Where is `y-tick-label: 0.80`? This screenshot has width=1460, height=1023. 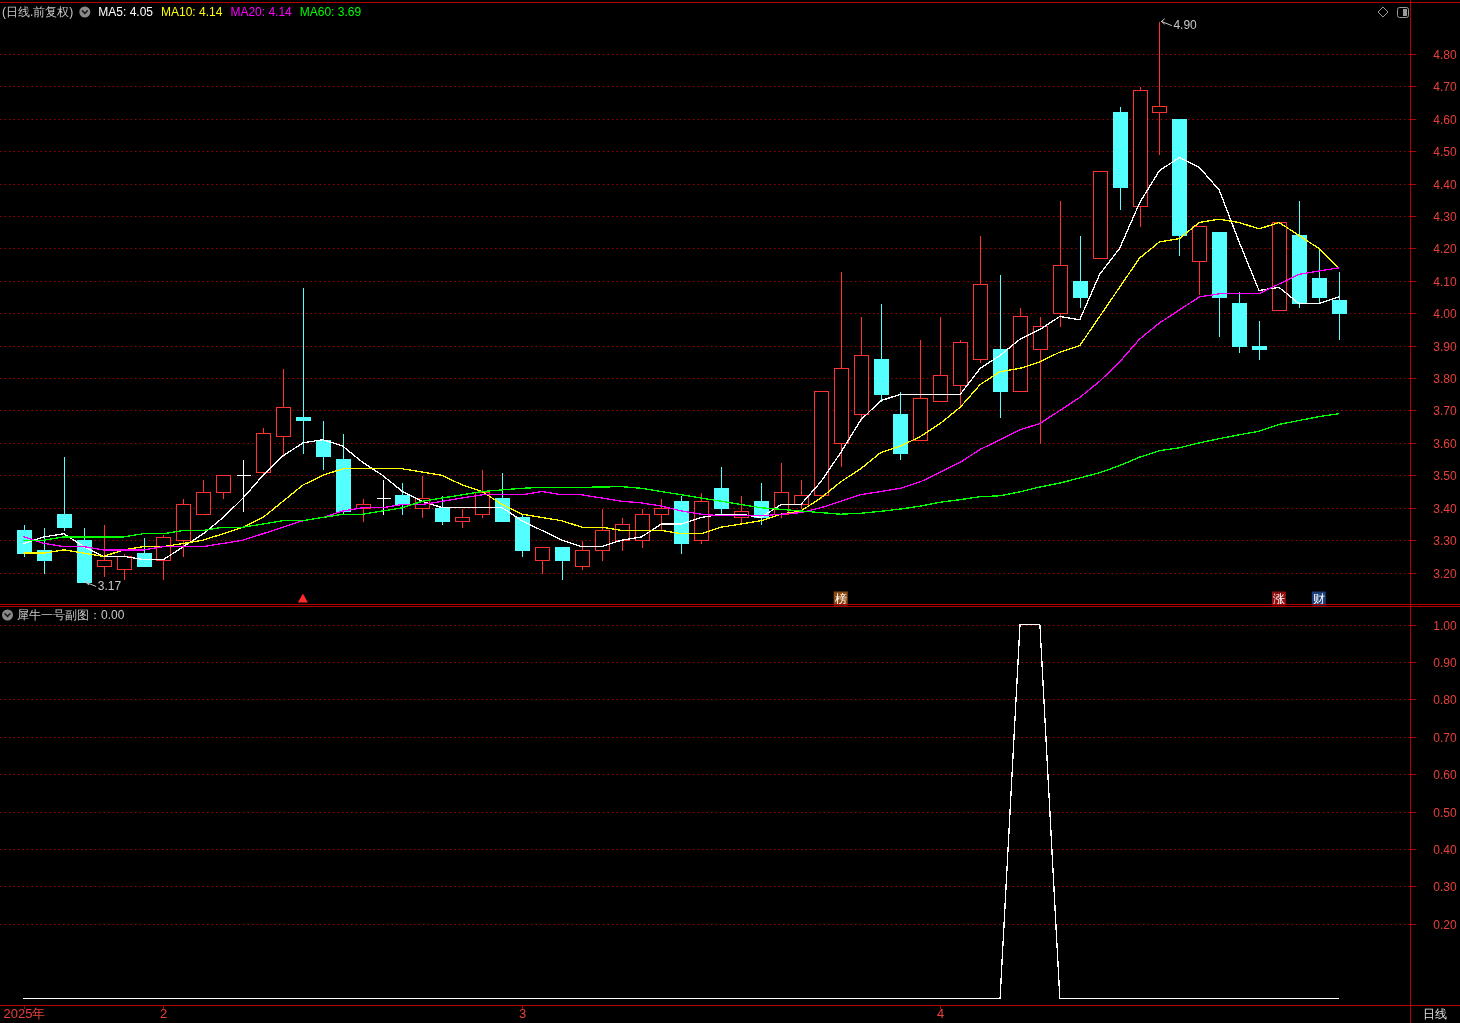 y-tick-label: 0.80 is located at coordinates (1445, 699).